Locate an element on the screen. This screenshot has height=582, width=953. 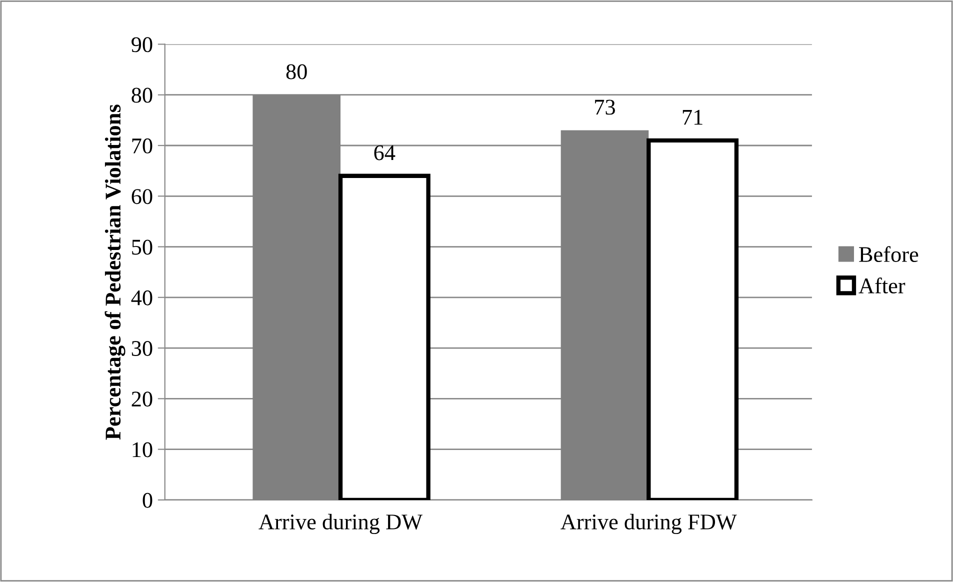
y-tick-label: 40 is located at coordinates (141, 298).